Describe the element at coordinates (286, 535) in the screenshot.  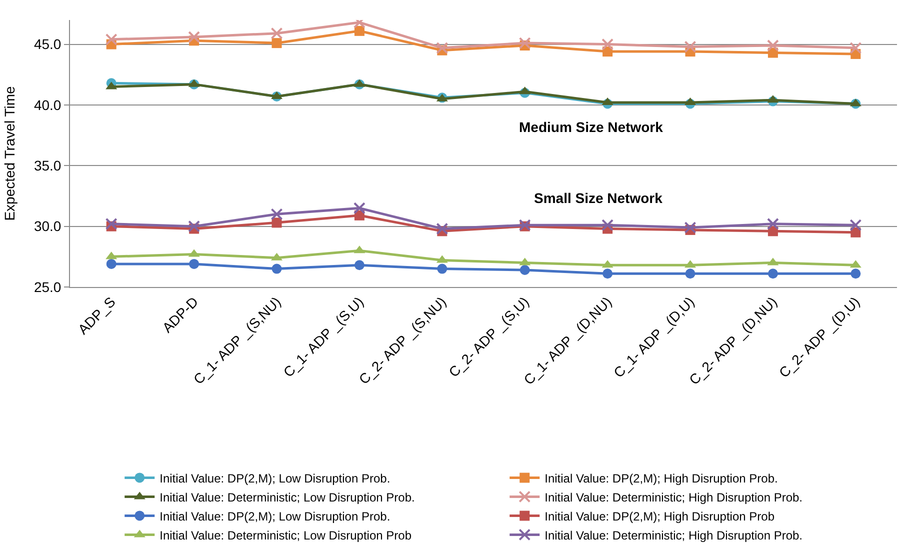
I see `legend-label: Initial Value: Deterministic; Low Disruption Prob` at that location.